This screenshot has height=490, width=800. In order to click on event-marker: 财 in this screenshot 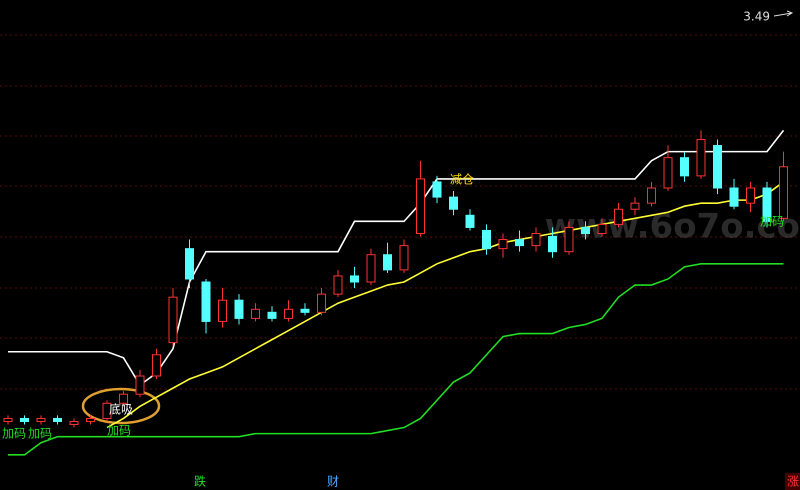, I will do `click(333, 482)`.